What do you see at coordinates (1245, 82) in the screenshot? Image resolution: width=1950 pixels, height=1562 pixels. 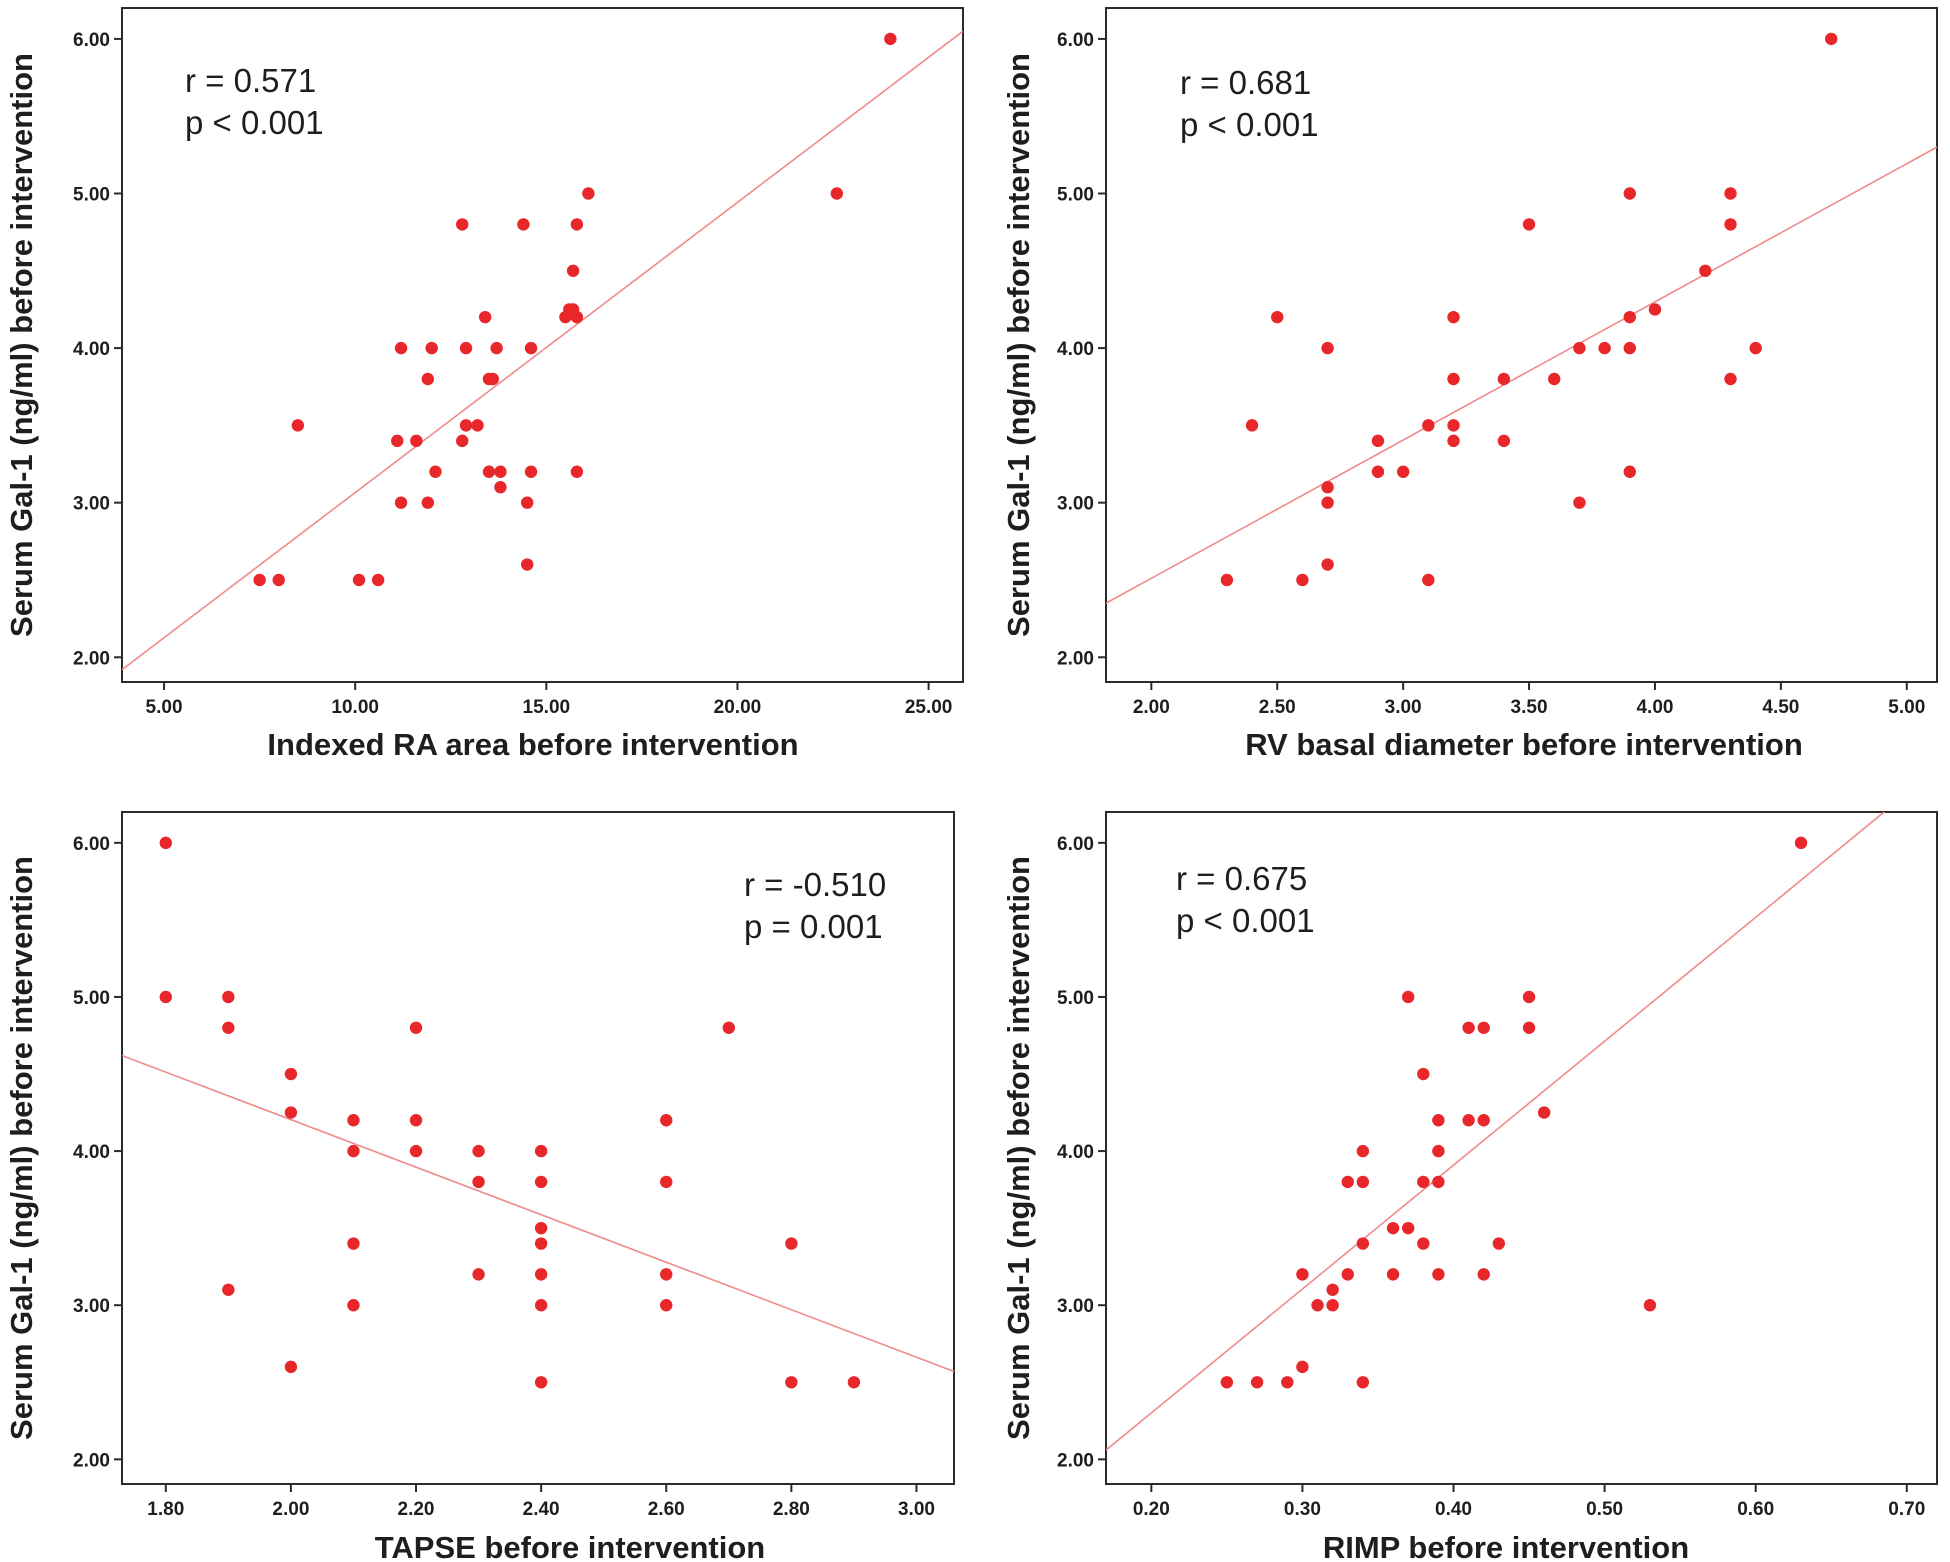 I see `correlation-r-label: r = 0.681` at bounding box center [1245, 82].